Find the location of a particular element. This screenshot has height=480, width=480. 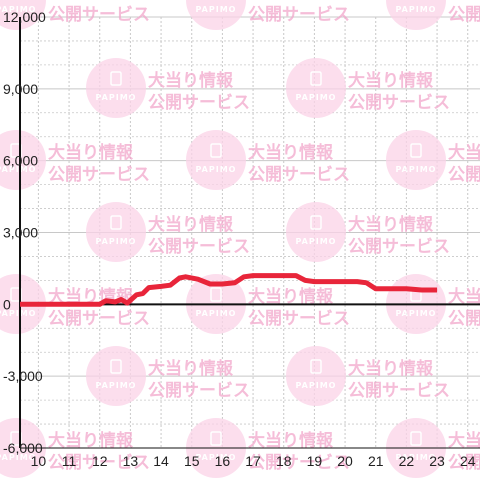

series-line is located at coordinates (229, 290).